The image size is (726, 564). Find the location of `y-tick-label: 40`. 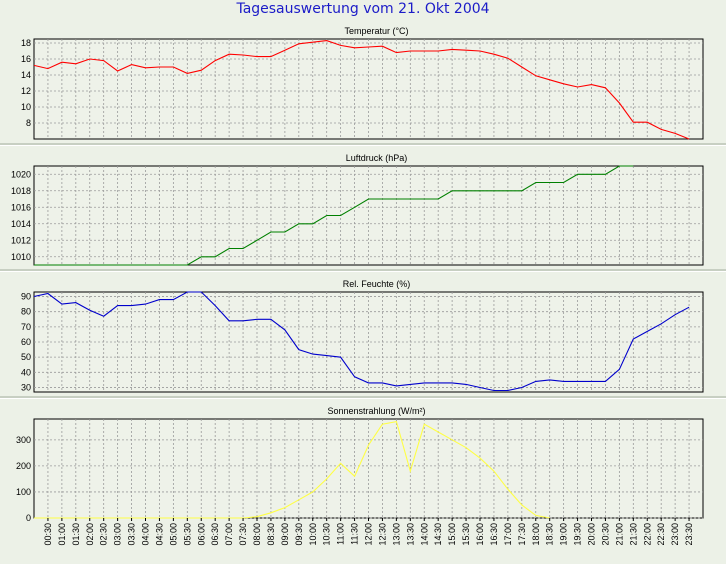

y-tick-label: 40 is located at coordinates (26, 372).